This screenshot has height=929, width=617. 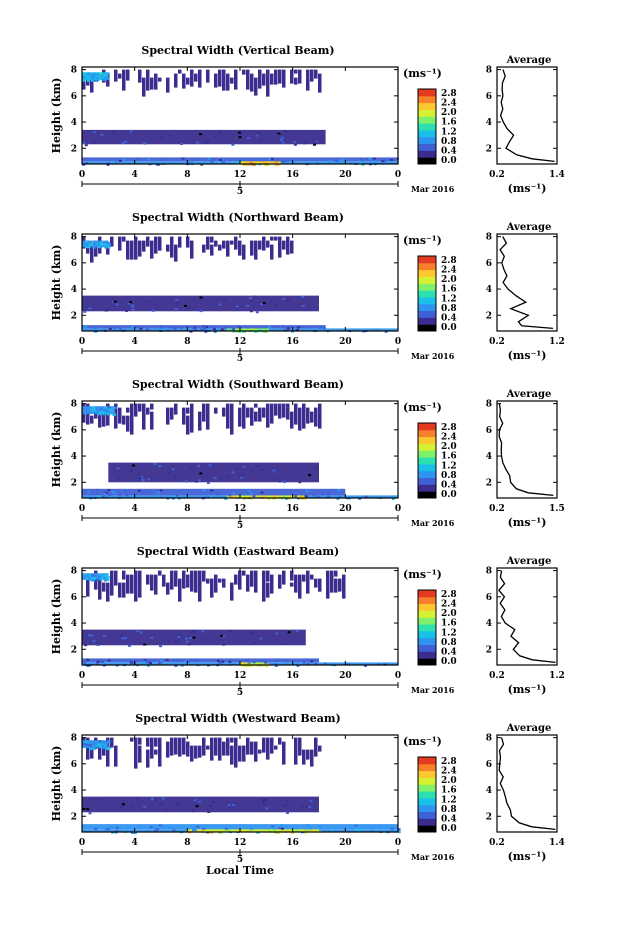 I want to click on panel-title: Spectral Width (Northward Beam), so click(x=238, y=217).